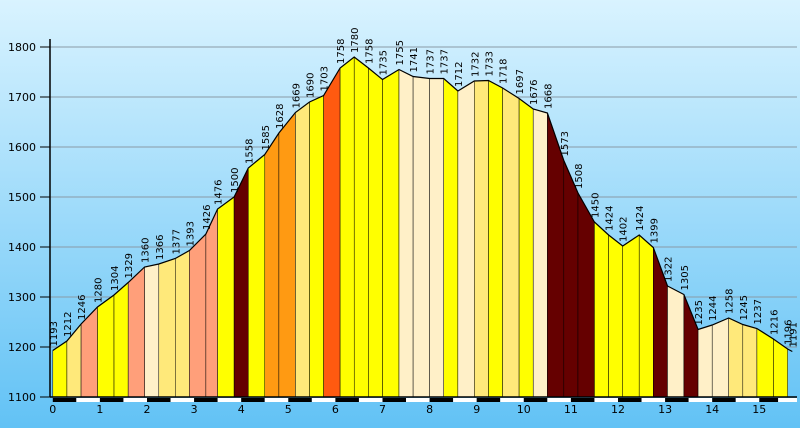 The image size is (800, 428). I want to click on elevation-label: 1697, so click(520, 81).